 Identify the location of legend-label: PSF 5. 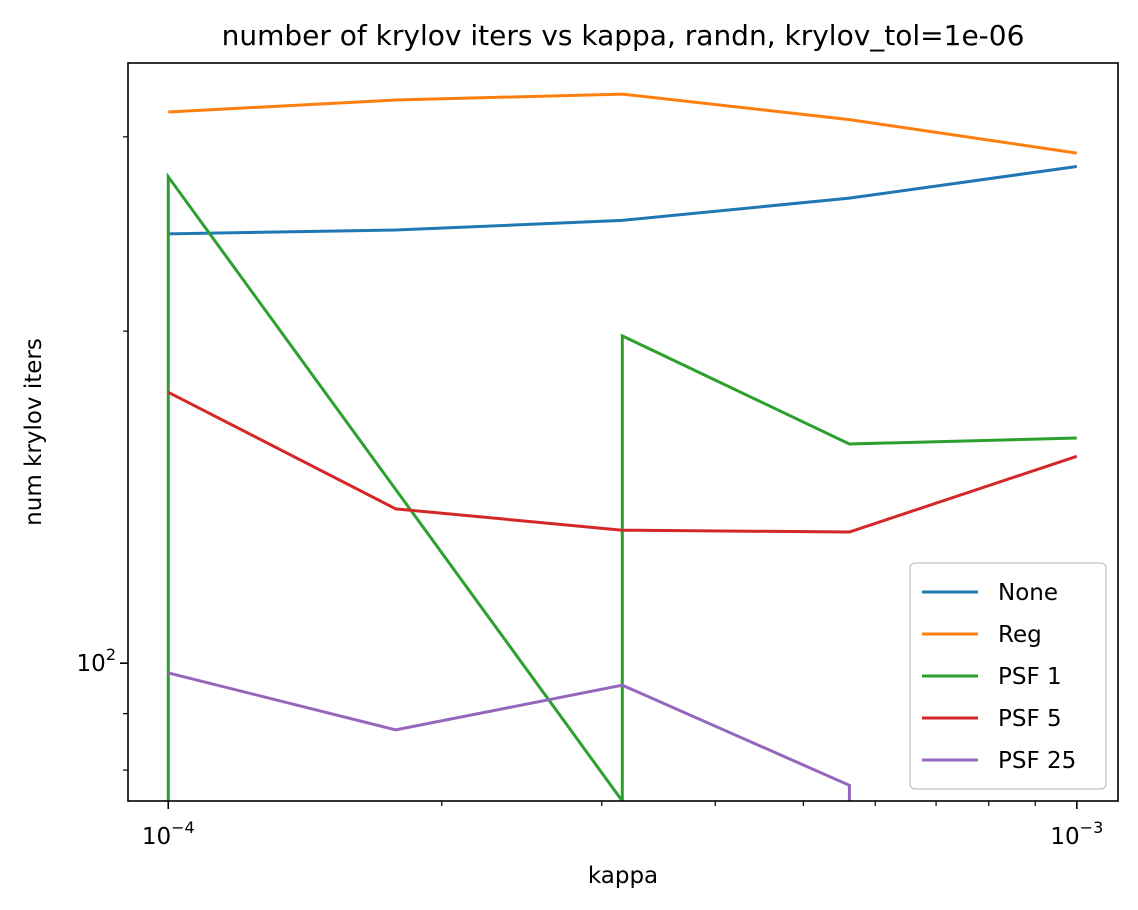
(1030, 719).